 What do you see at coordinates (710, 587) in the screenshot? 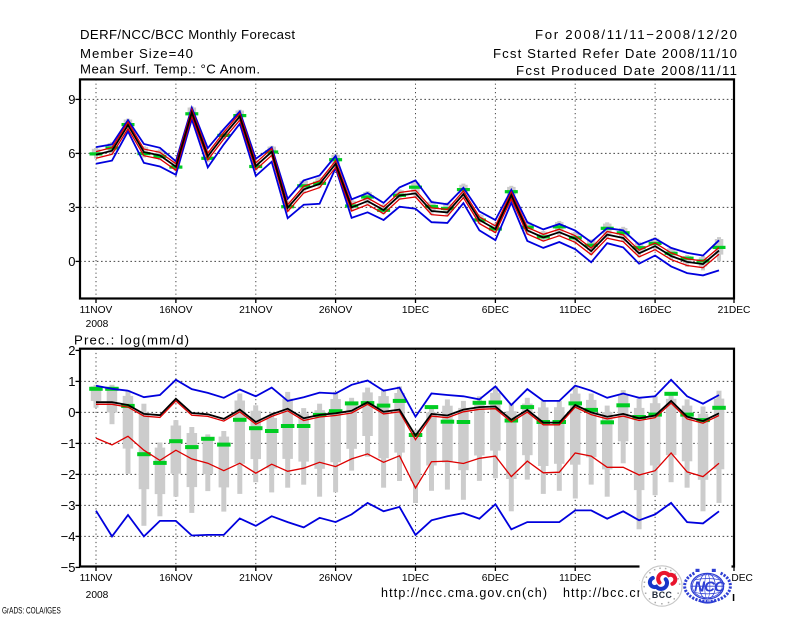
I see `svg-text: NCC` at bounding box center [710, 587].